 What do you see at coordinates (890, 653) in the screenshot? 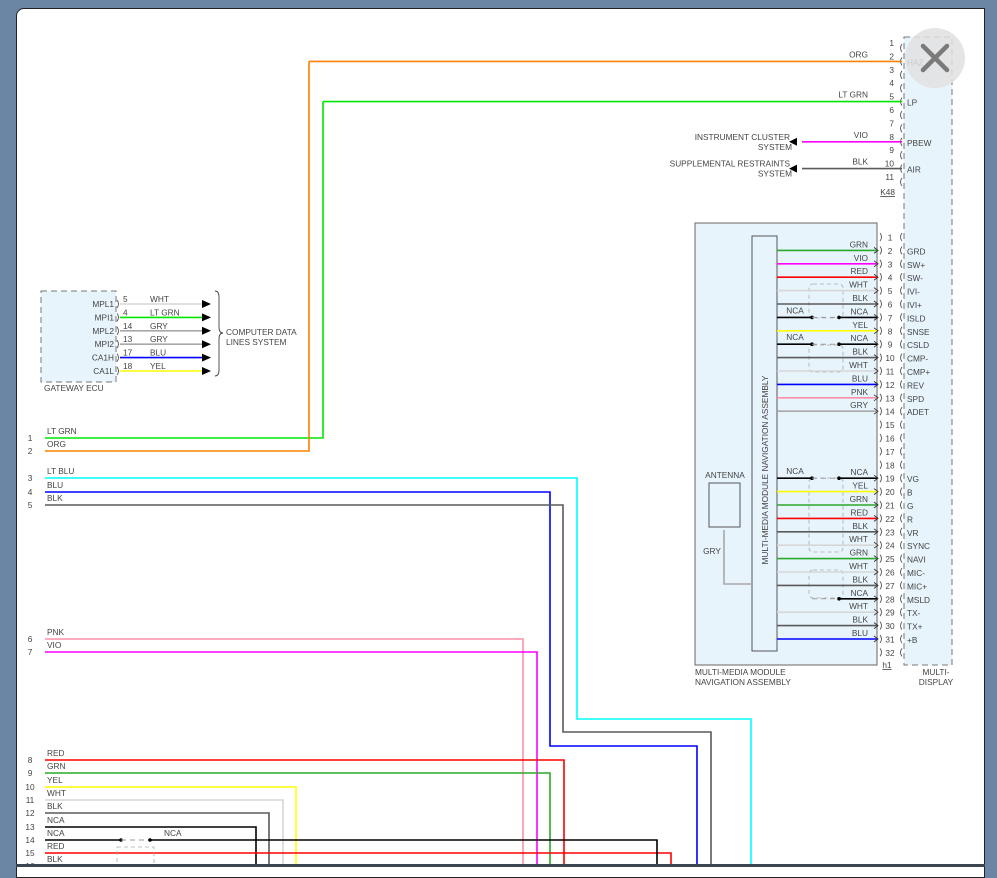
I see `pin-number: 32` at bounding box center [890, 653].